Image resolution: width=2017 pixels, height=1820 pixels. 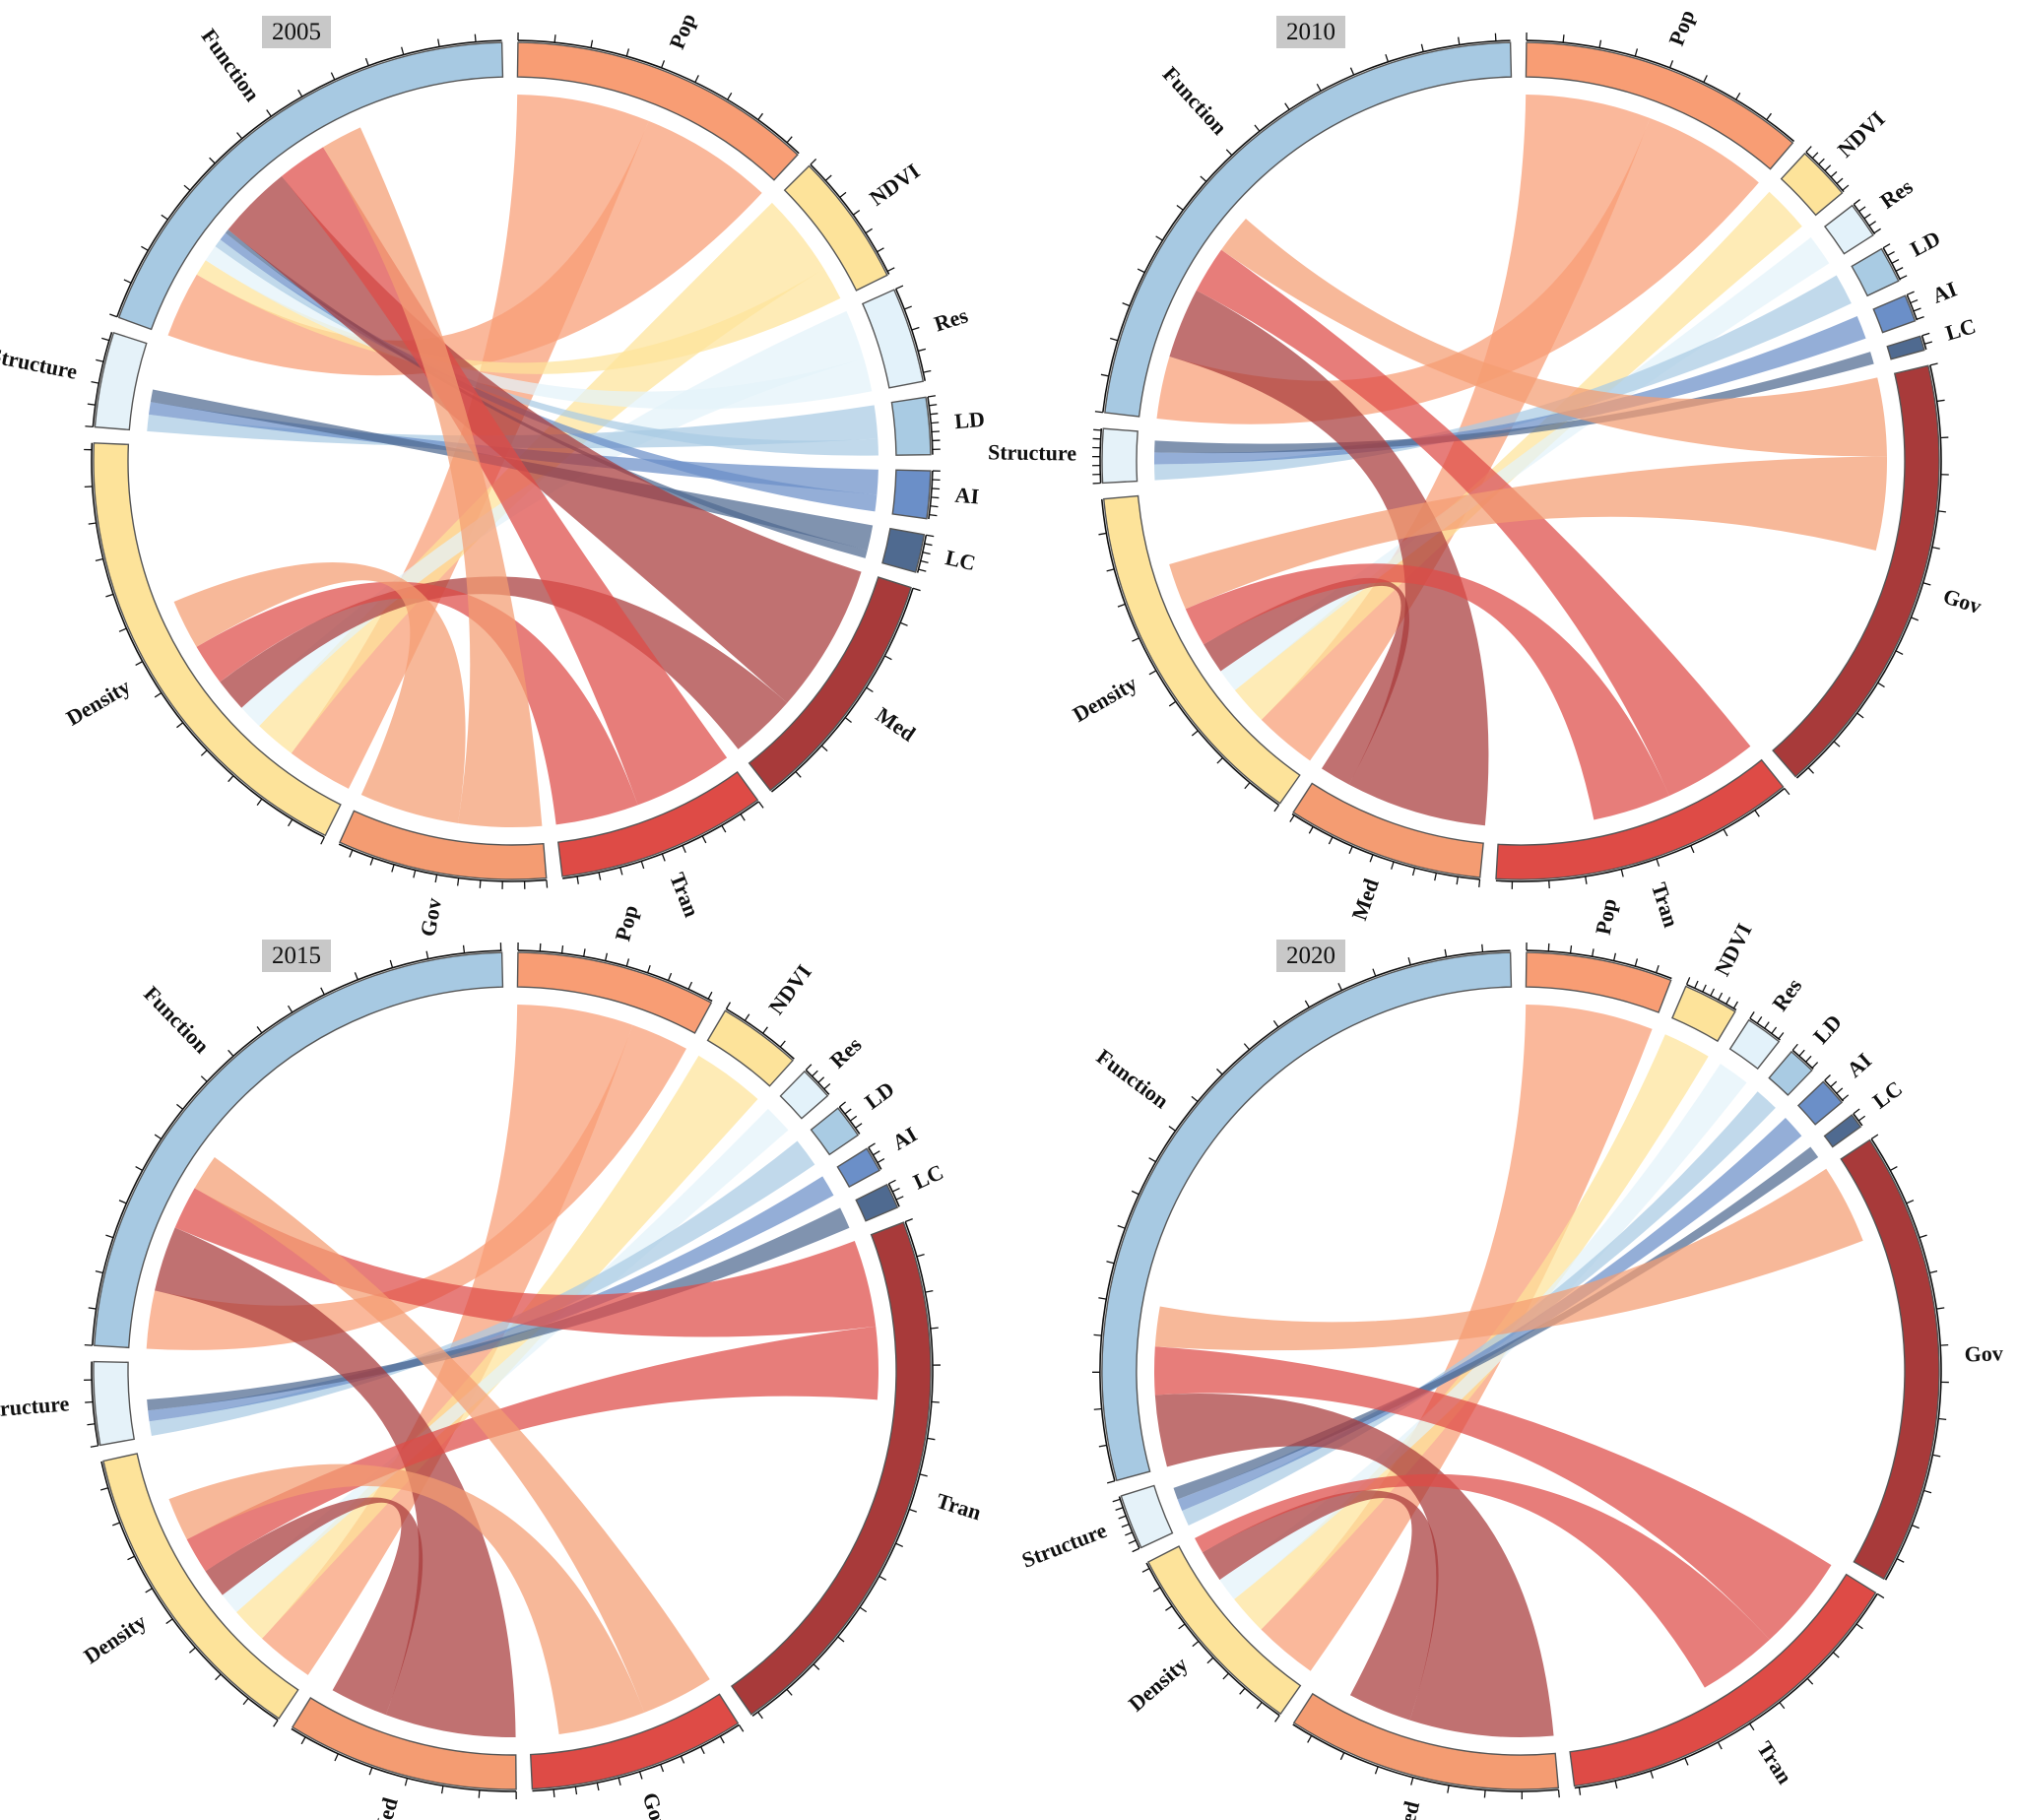 I want to click on segment-ld, so click(x=835, y=1131).